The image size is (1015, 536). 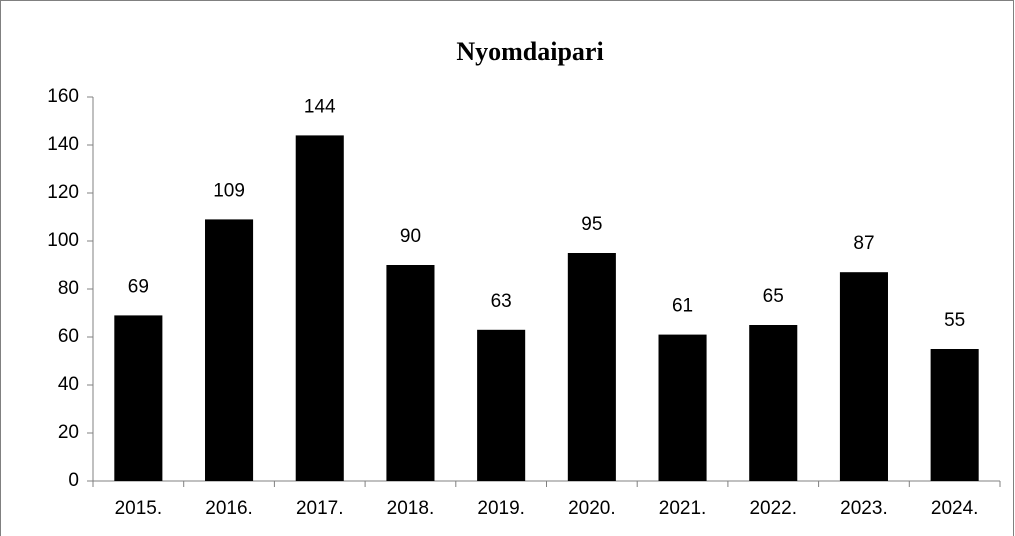 I want to click on y-tick-label: 160, so click(x=63, y=96).